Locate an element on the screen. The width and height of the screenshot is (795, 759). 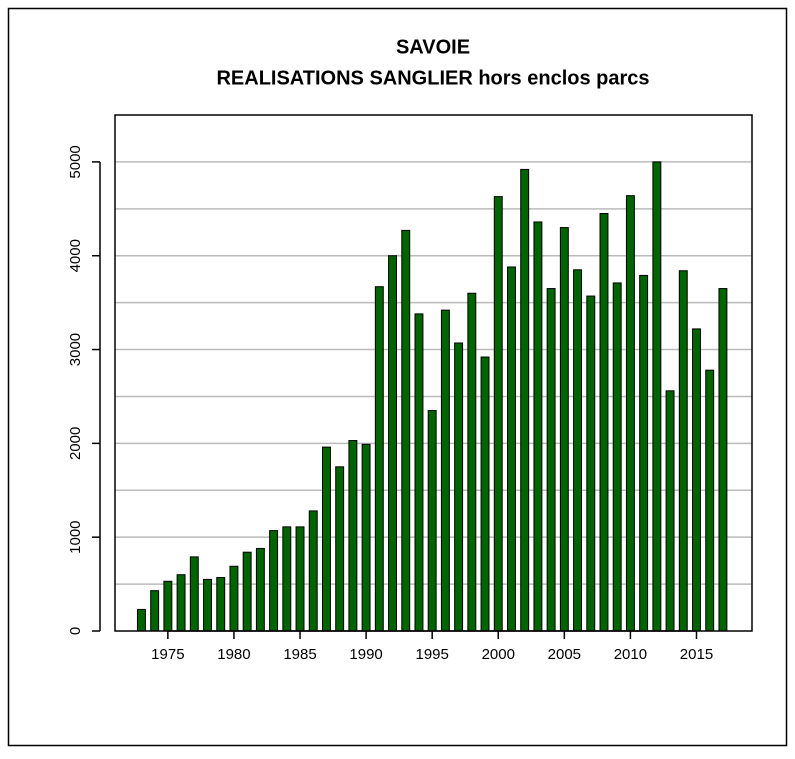
y-tick-label: 2000 is located at coordinates (75, 443).